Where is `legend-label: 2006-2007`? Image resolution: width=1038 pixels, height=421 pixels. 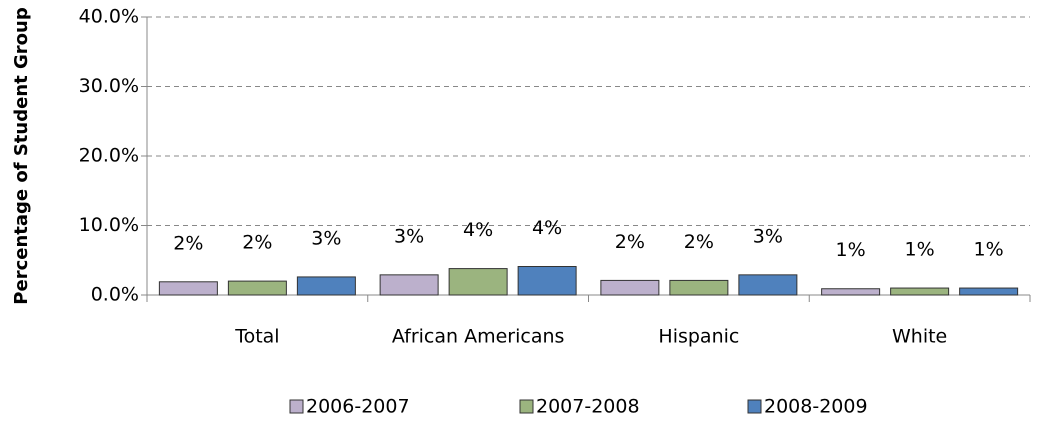 legend-label: 2006-2007 is located at coordinates (358, 407).